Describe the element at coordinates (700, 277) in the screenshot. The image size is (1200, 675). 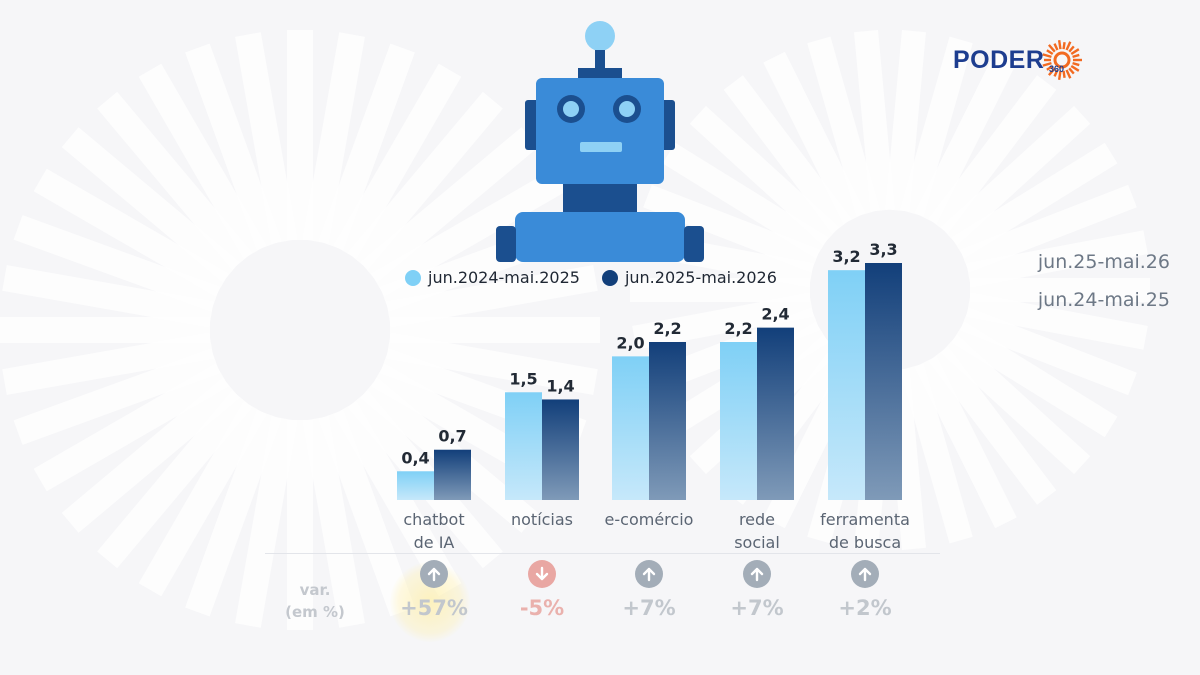
I see `legend-label-current: jun.2025-mai.2026` at that location.